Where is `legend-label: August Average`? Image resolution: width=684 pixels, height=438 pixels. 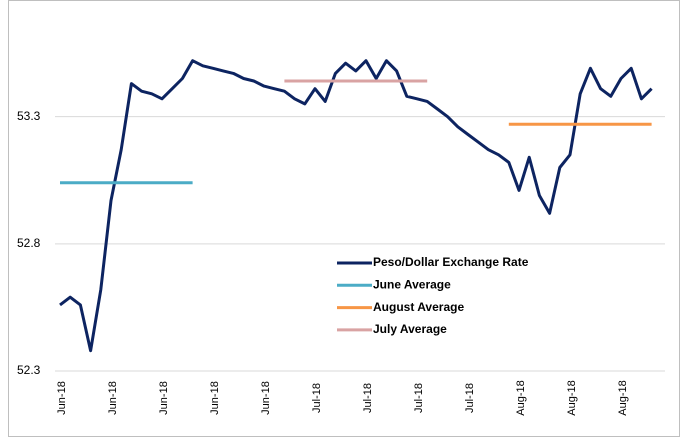 legend-label: August Average is located at coordinates (418, 307).